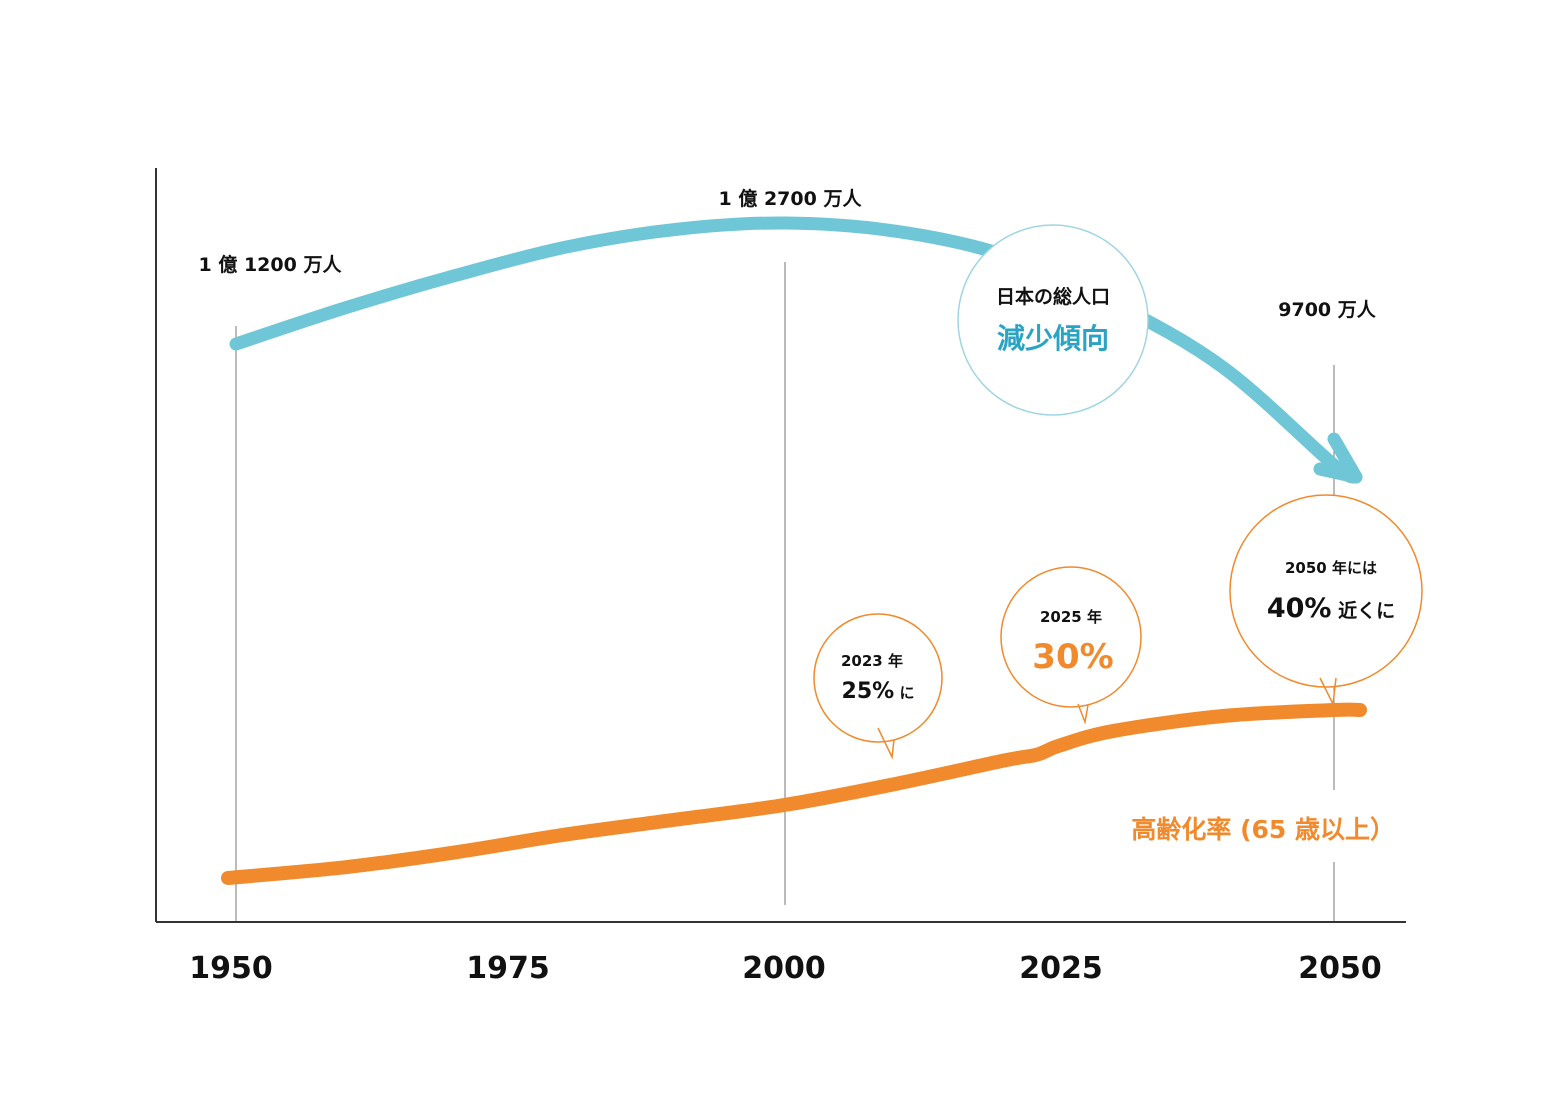  What do you see at coordinates (791, 198) in the screenshot?
I see `population-label-2000: 1 億 2700 万人` at bounding box center [791, 198].